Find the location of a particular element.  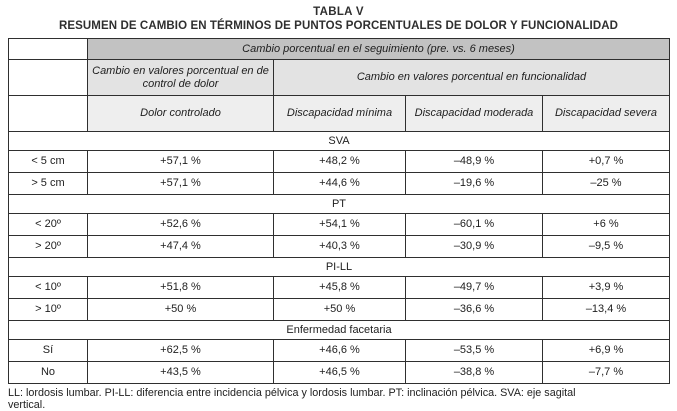

table-row: Sí+62,5 %+46,6 %–53,5 %+6,9 % is located at coordinates (339, 351).